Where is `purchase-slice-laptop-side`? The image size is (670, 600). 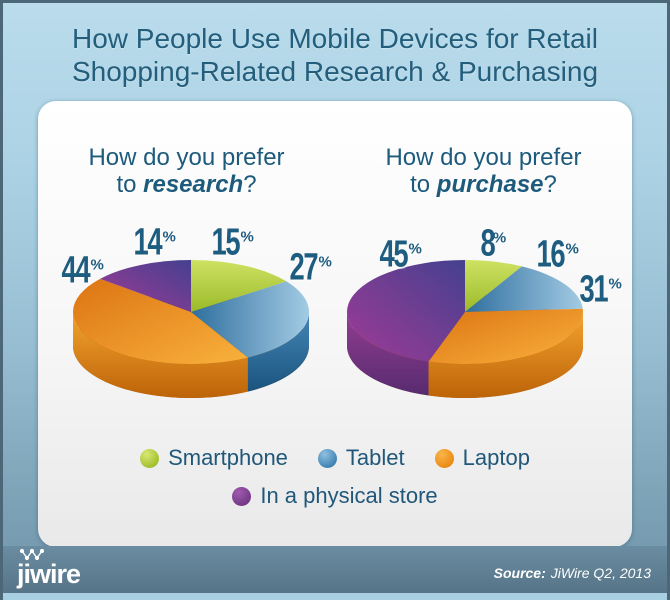 purchase-slice-laptop-side is located at coordinates (505, 355).